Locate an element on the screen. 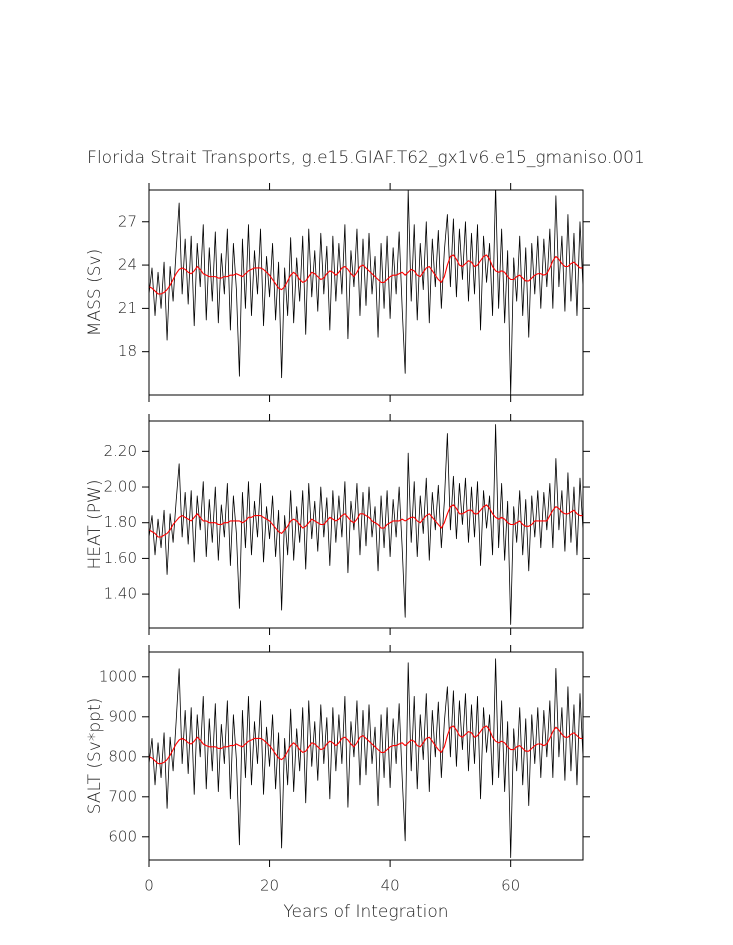  y-tick-label: 27 is located at coordinates (127, 221).